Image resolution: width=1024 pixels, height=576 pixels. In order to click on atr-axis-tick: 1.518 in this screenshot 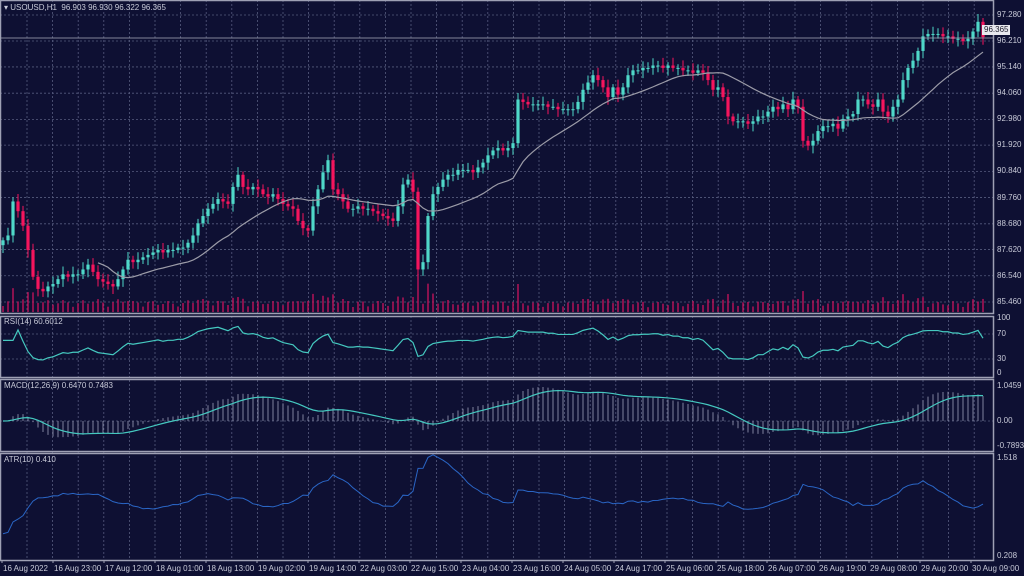, I will do `click(1007, 457)`.